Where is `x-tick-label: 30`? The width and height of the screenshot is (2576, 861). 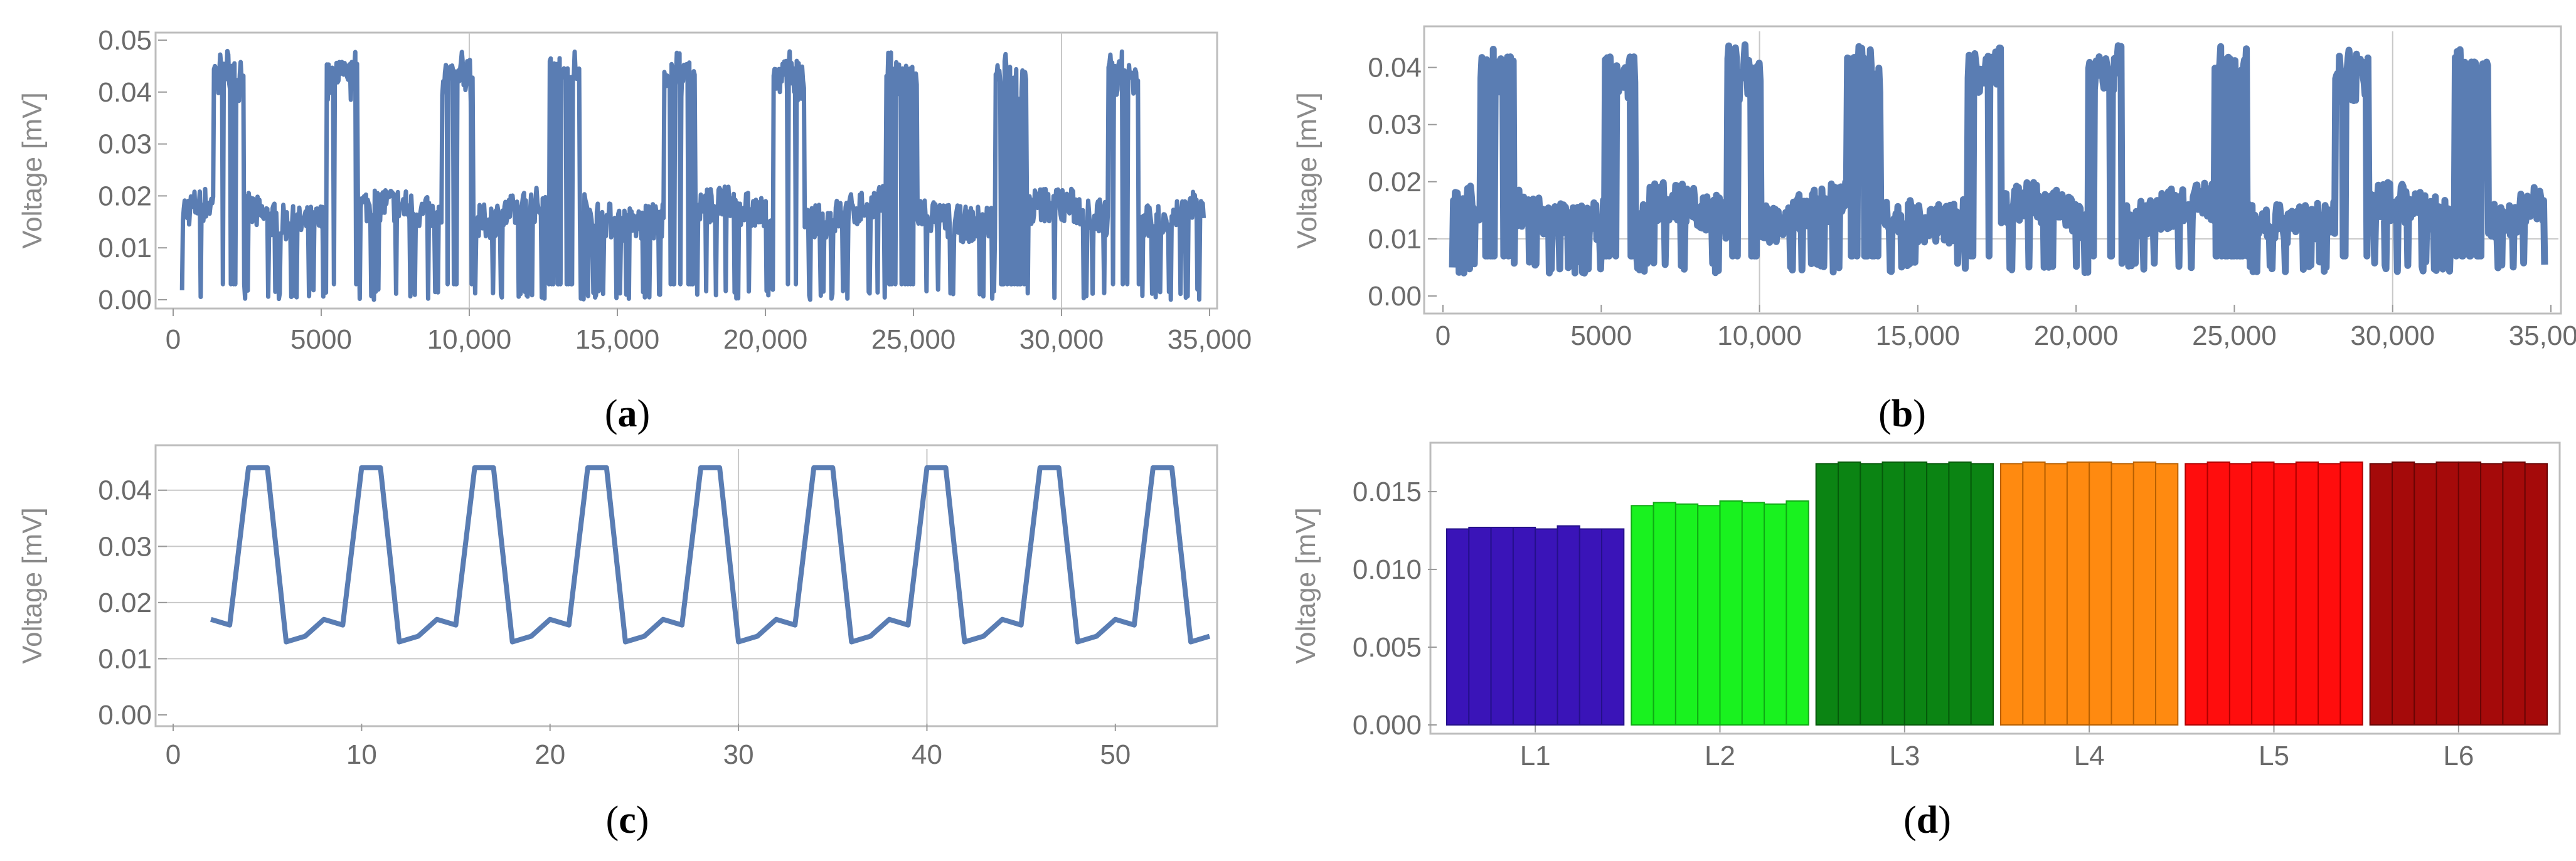
x-tick-label: 30 is located at coordinates (739, 754).